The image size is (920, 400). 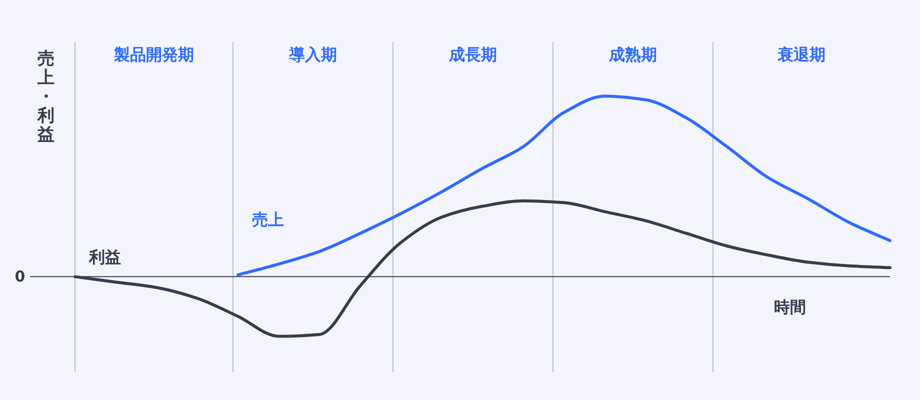 What do you see at coordinates (45, 97) in the screenshot?
I see `y-axis-title: 売上・利益` at bounding box center [45, 97].